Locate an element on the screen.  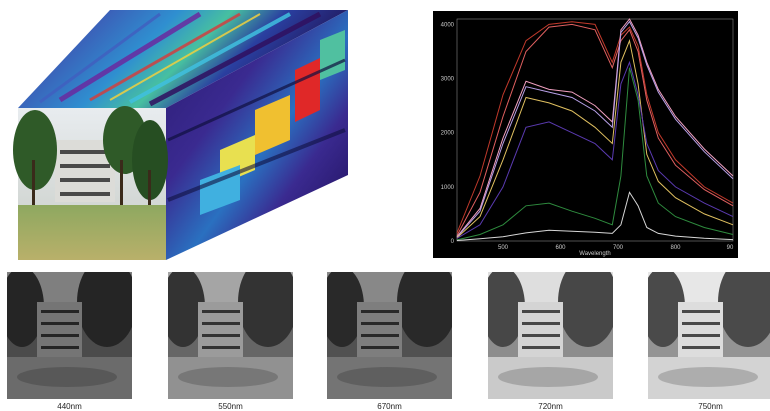
x-tick-label: 600 is located at coordinates (560, 248).